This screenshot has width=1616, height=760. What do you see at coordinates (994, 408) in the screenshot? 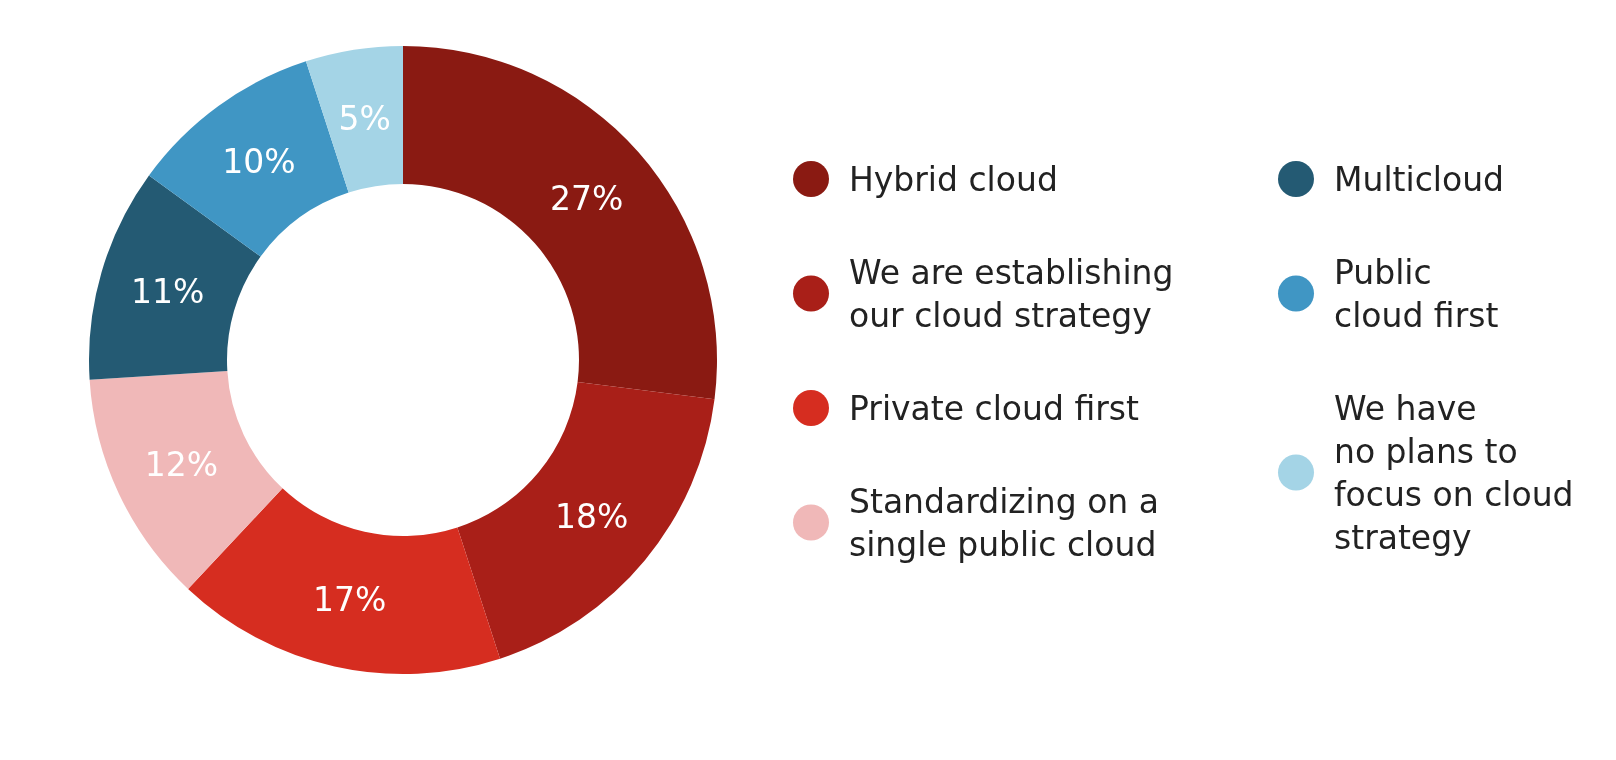
I see `legend-label: Private cloud first` at bounding box center [994, 408].